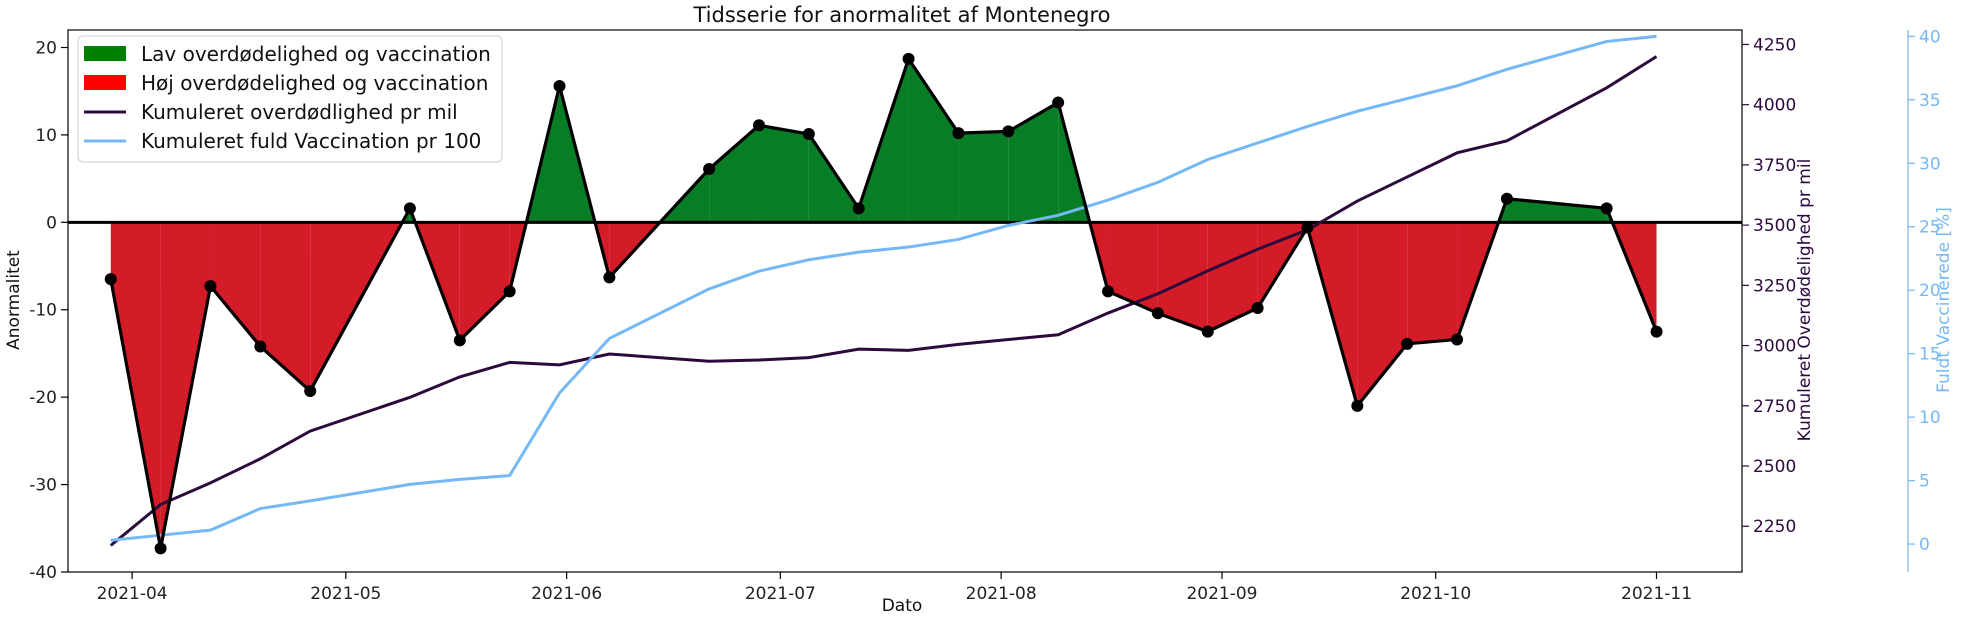 The width and height of the screenshot is (1962, 620). I want to click on y-right-tick-label: 3500, so click(1774, 226).